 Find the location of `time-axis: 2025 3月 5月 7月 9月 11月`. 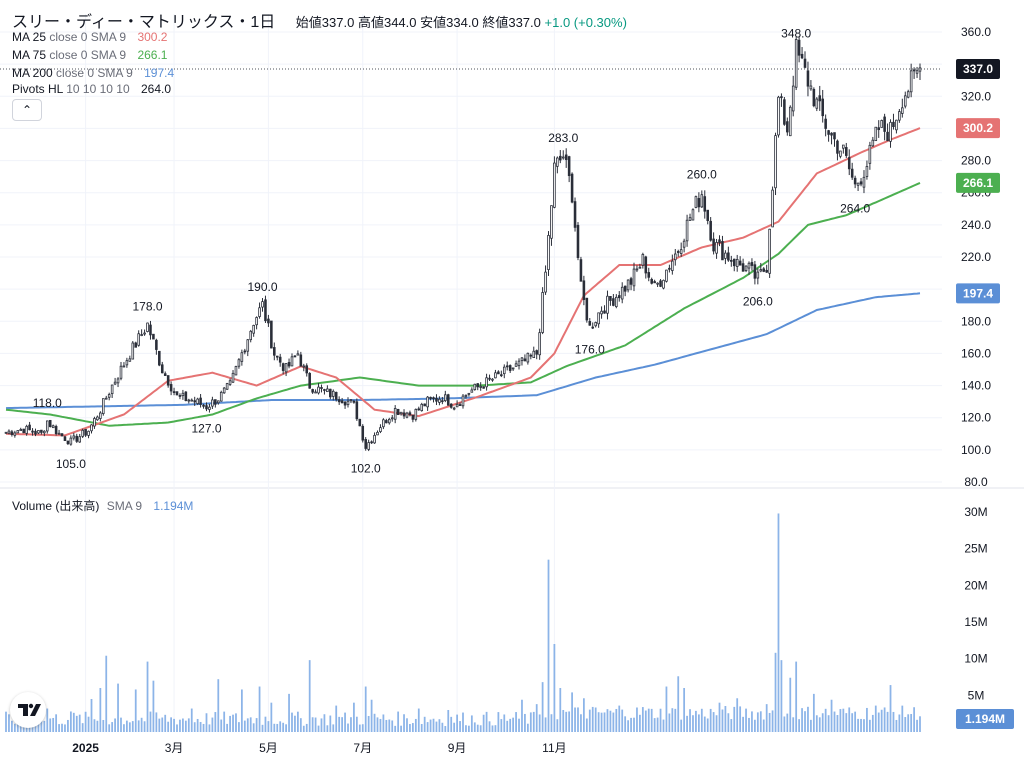

time-axis: 2025 3月 5月 7月 9月 11月 is located at coordinates (319, 748).